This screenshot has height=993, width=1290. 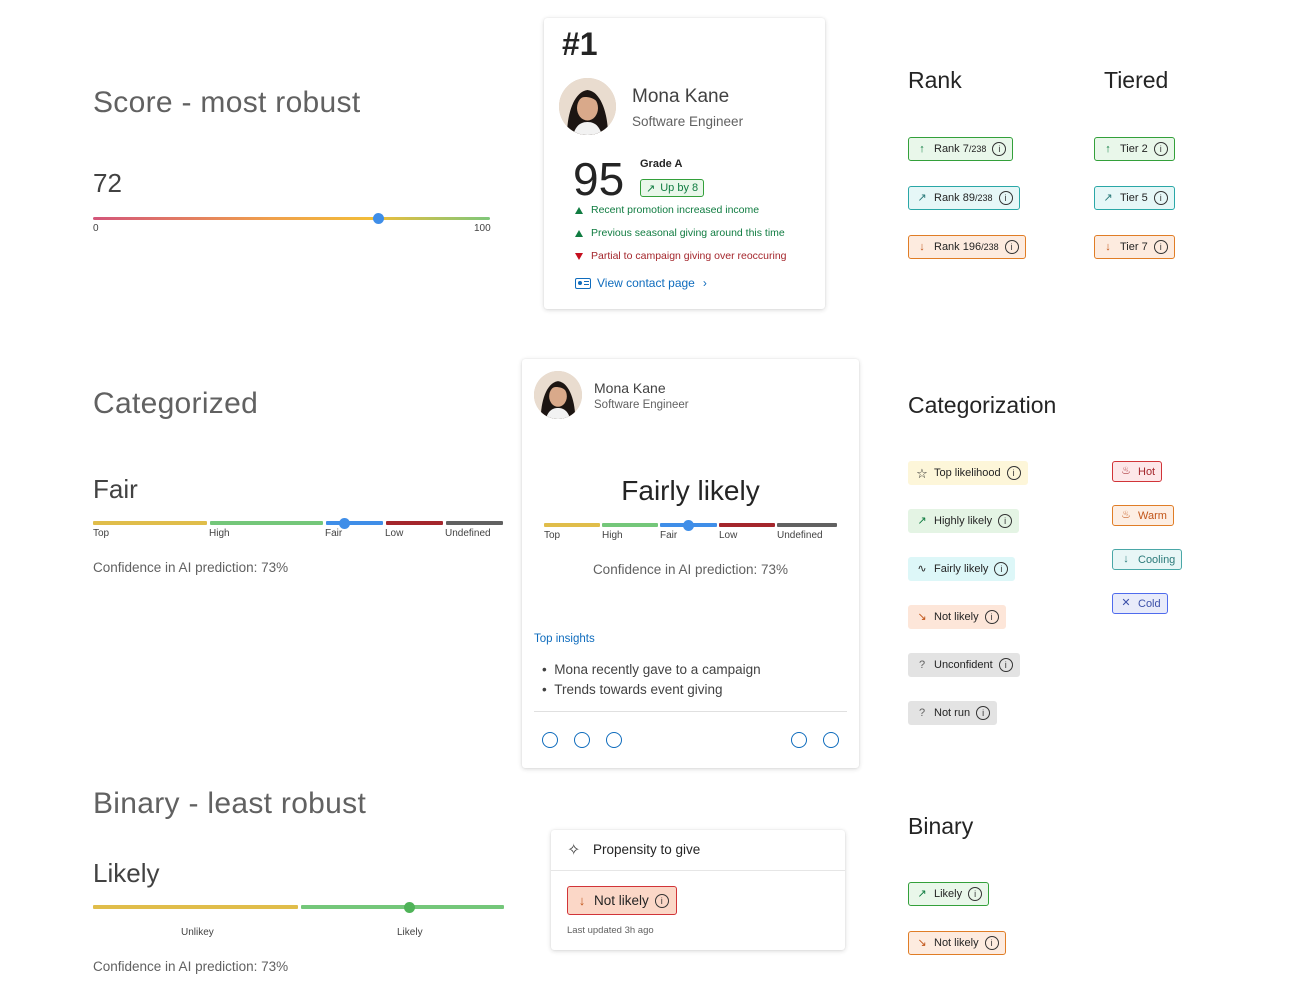 What do you see at coordinates (704, 283) in the screenshot?
I see `chevron-right-icon: ›` at bounding box center [704, 283].